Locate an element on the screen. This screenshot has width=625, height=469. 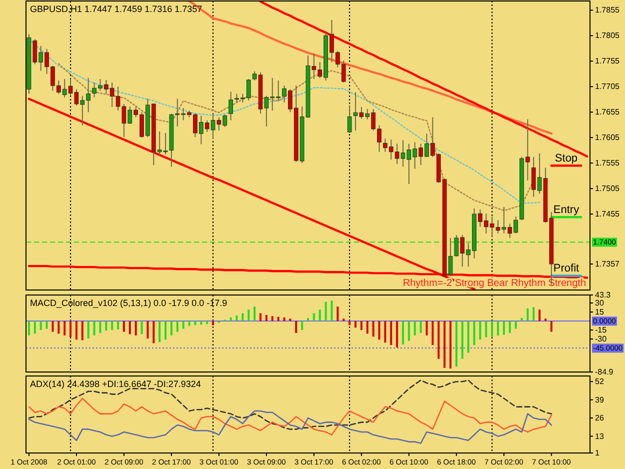
y-tick-label: 1.7455 is located at coordinates (607, 214).